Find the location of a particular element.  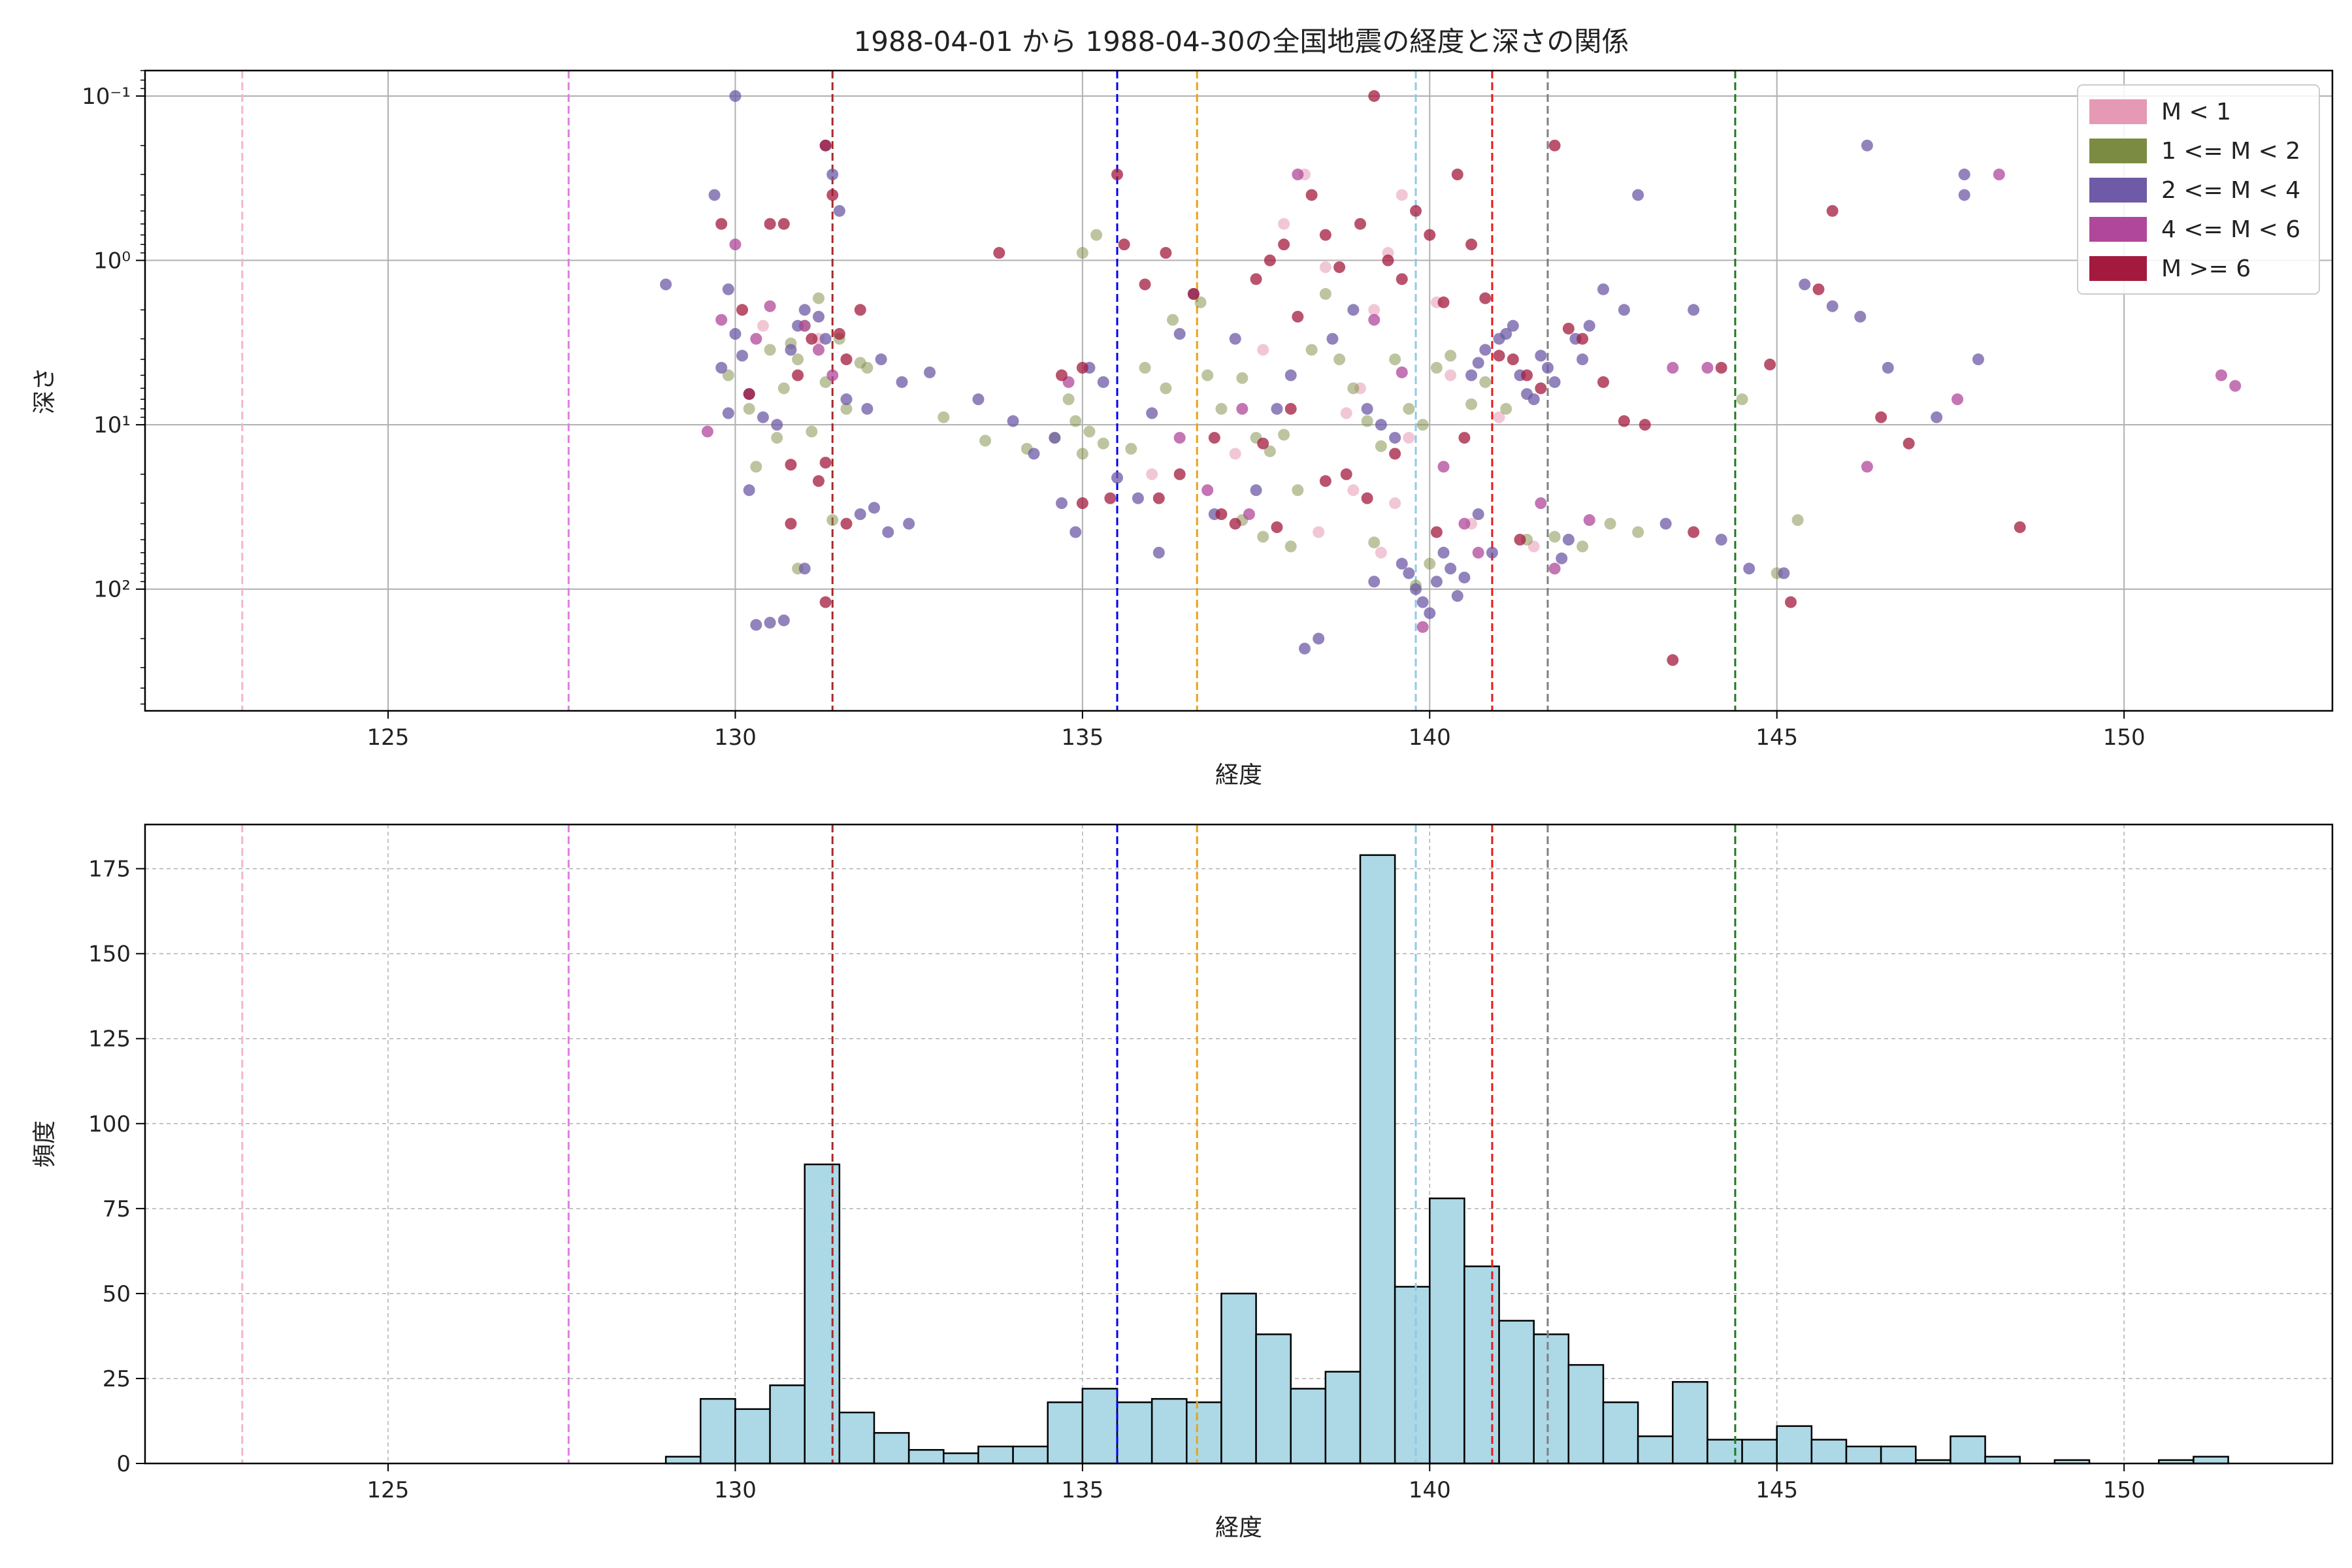

histogram-y-tick-label: 75 is located at coordinates (117, 1209).